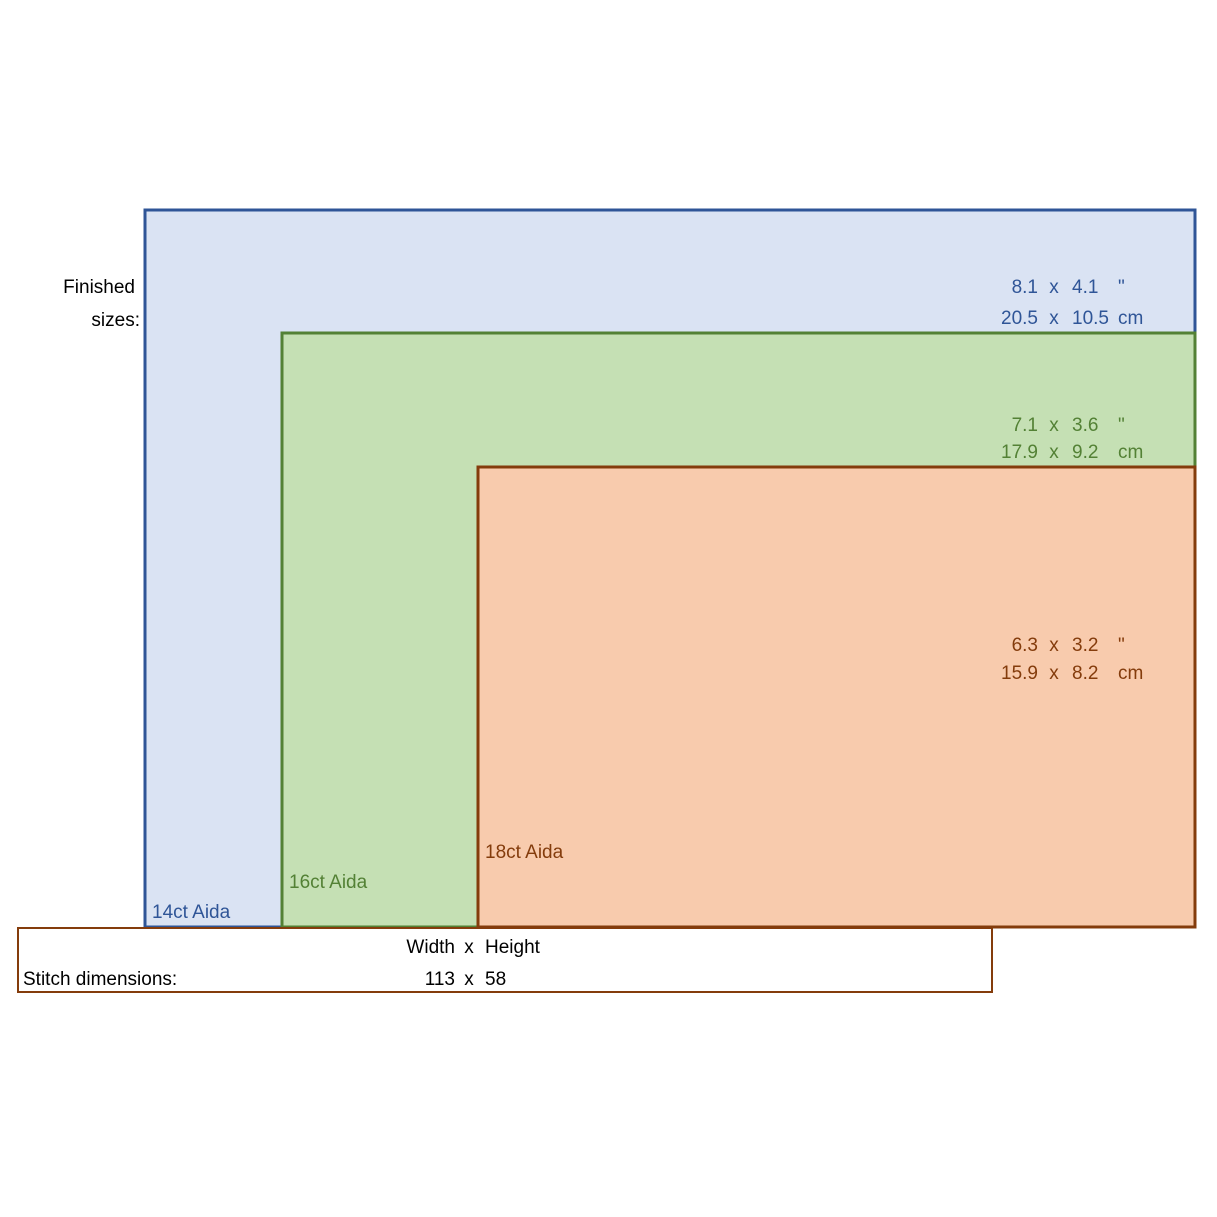 The width and height of the screenshot is (1217, 1217). I want to click on stitch-box, so click(505, 960).